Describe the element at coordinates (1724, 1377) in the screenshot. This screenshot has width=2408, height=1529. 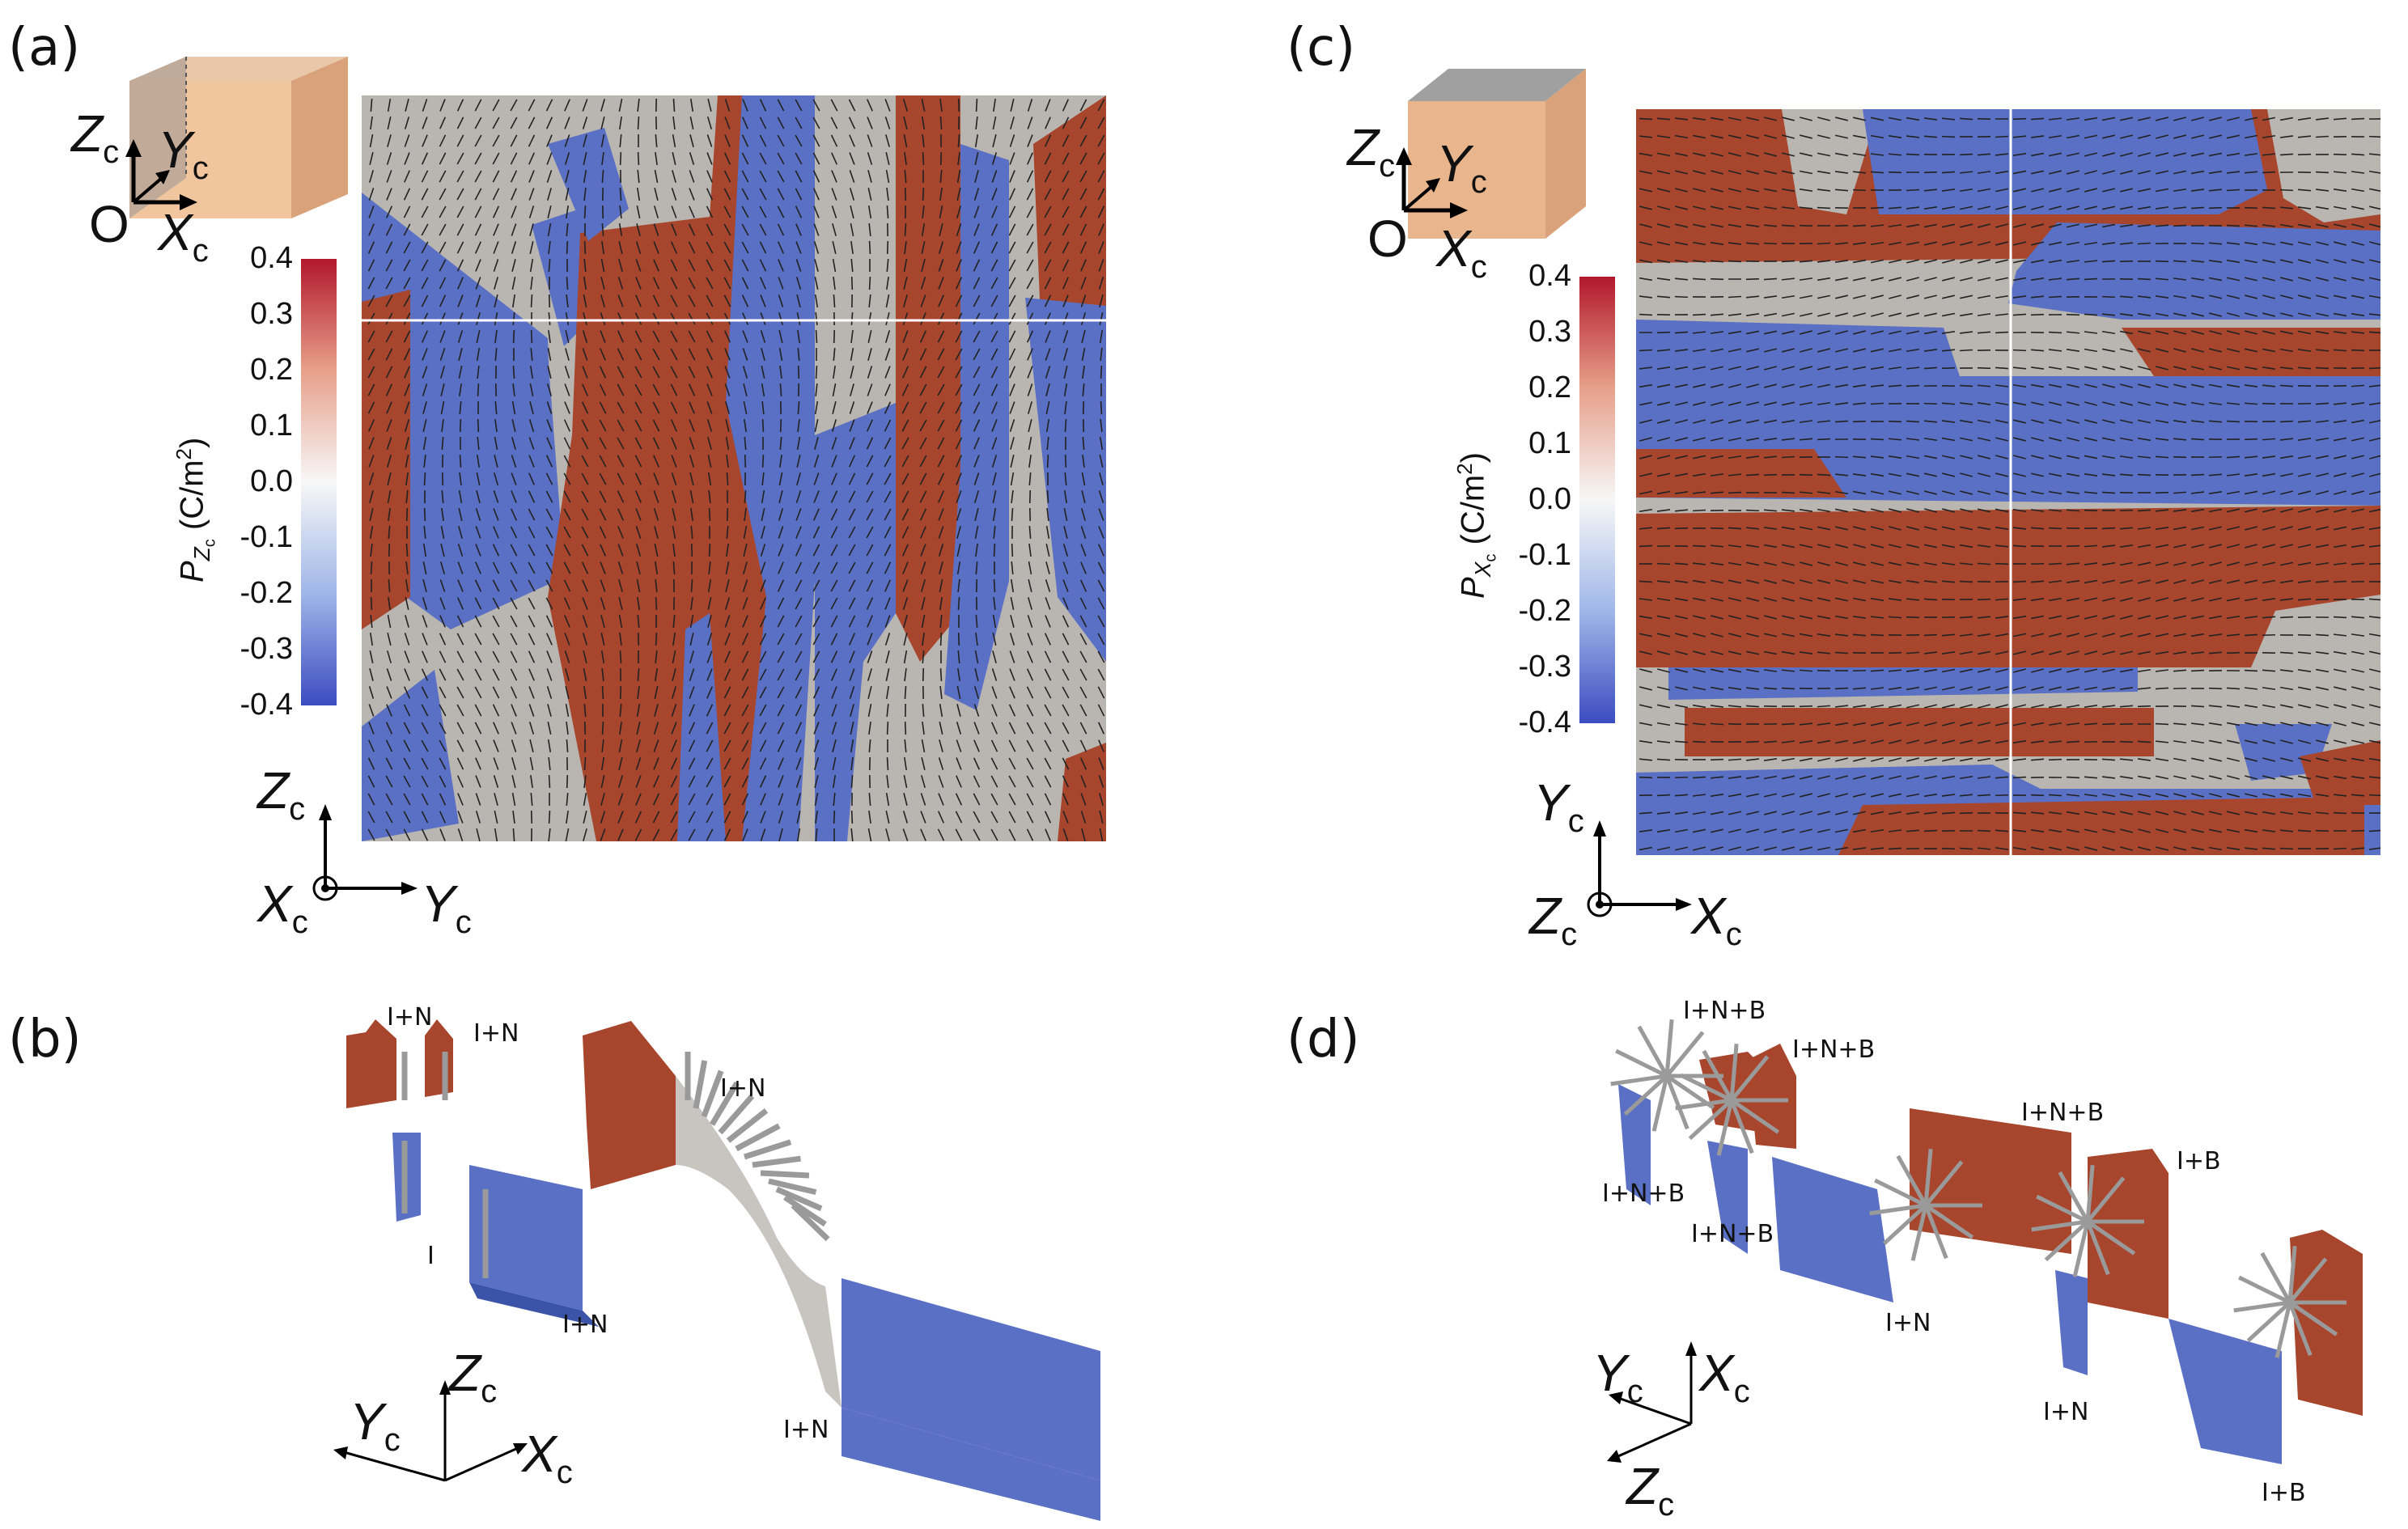
I see `axis-x-d: Xc` at that location.